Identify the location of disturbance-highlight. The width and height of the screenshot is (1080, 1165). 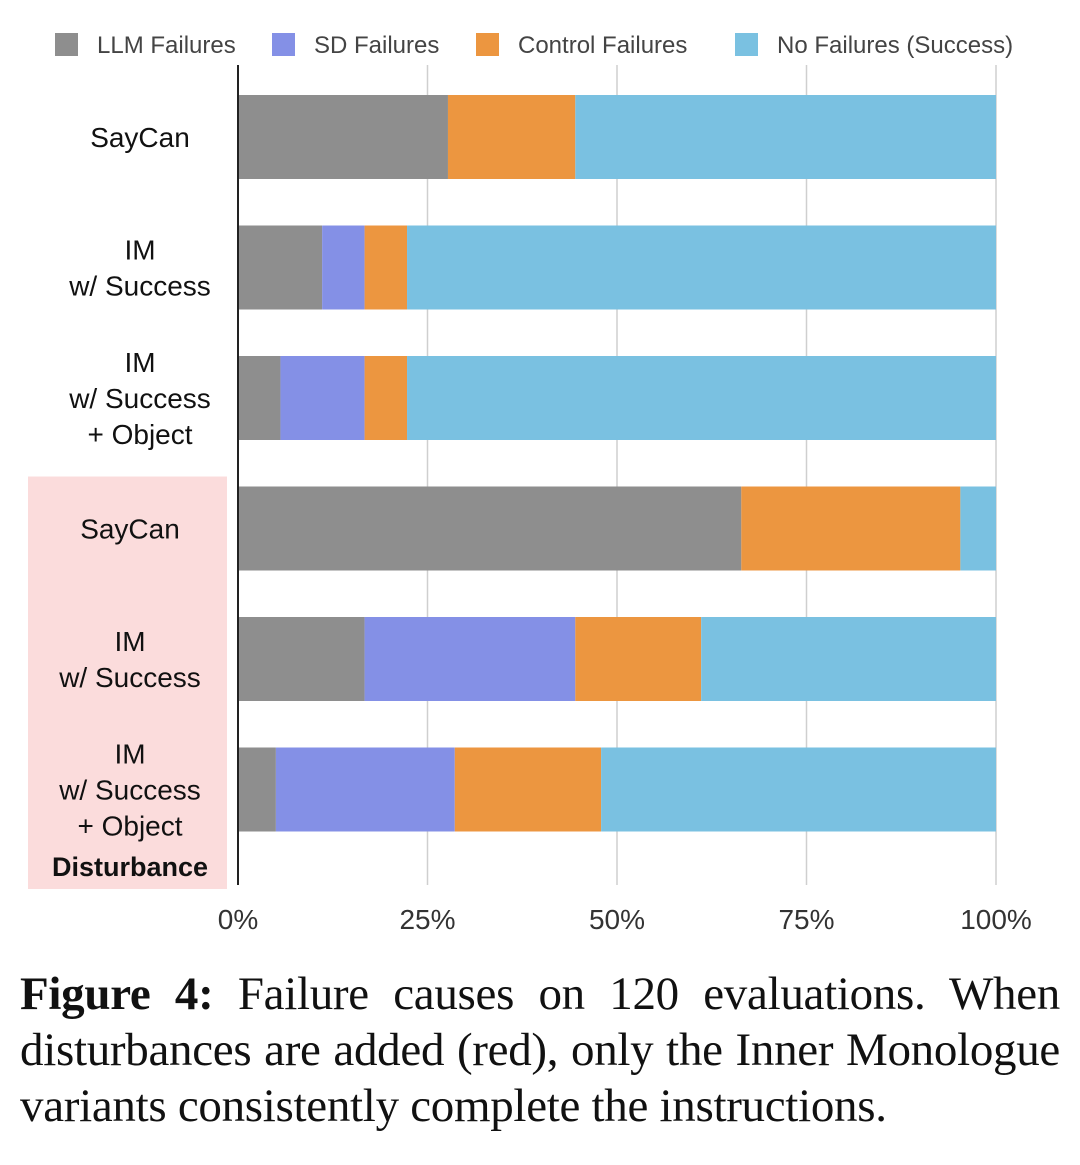
(127, 682).